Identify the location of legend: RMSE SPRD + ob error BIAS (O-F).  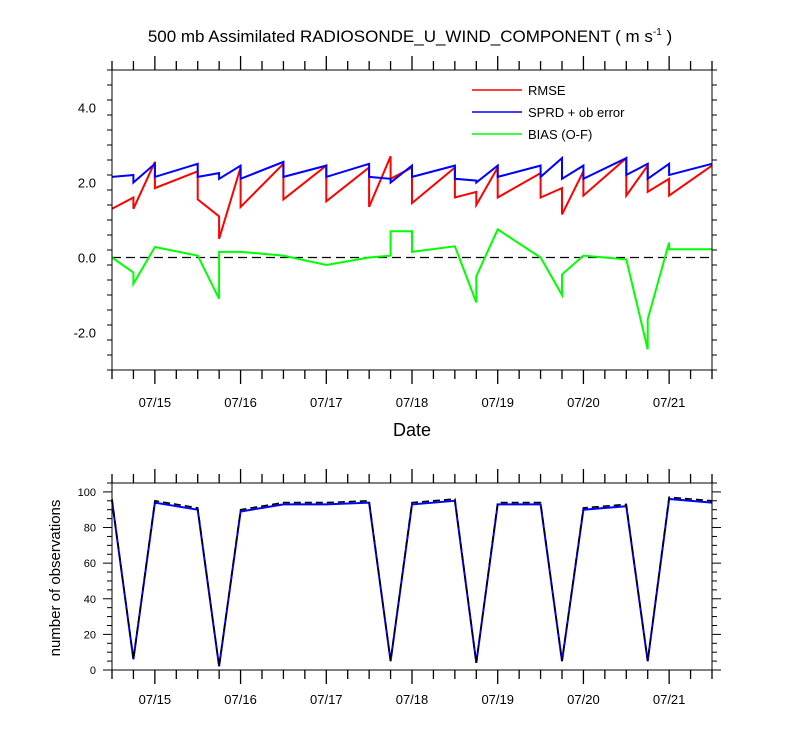
(548, 112).